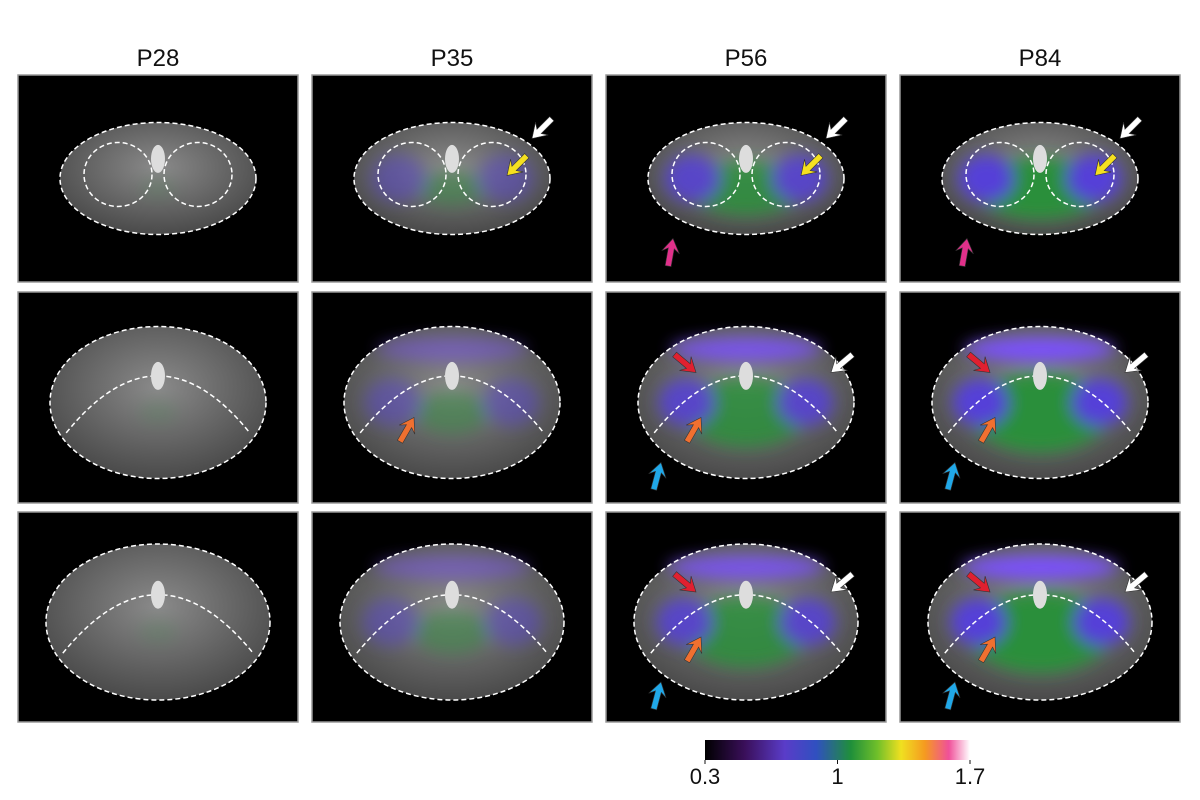  I want to click on colorbar-tick-label: 1, so click(837, 776).